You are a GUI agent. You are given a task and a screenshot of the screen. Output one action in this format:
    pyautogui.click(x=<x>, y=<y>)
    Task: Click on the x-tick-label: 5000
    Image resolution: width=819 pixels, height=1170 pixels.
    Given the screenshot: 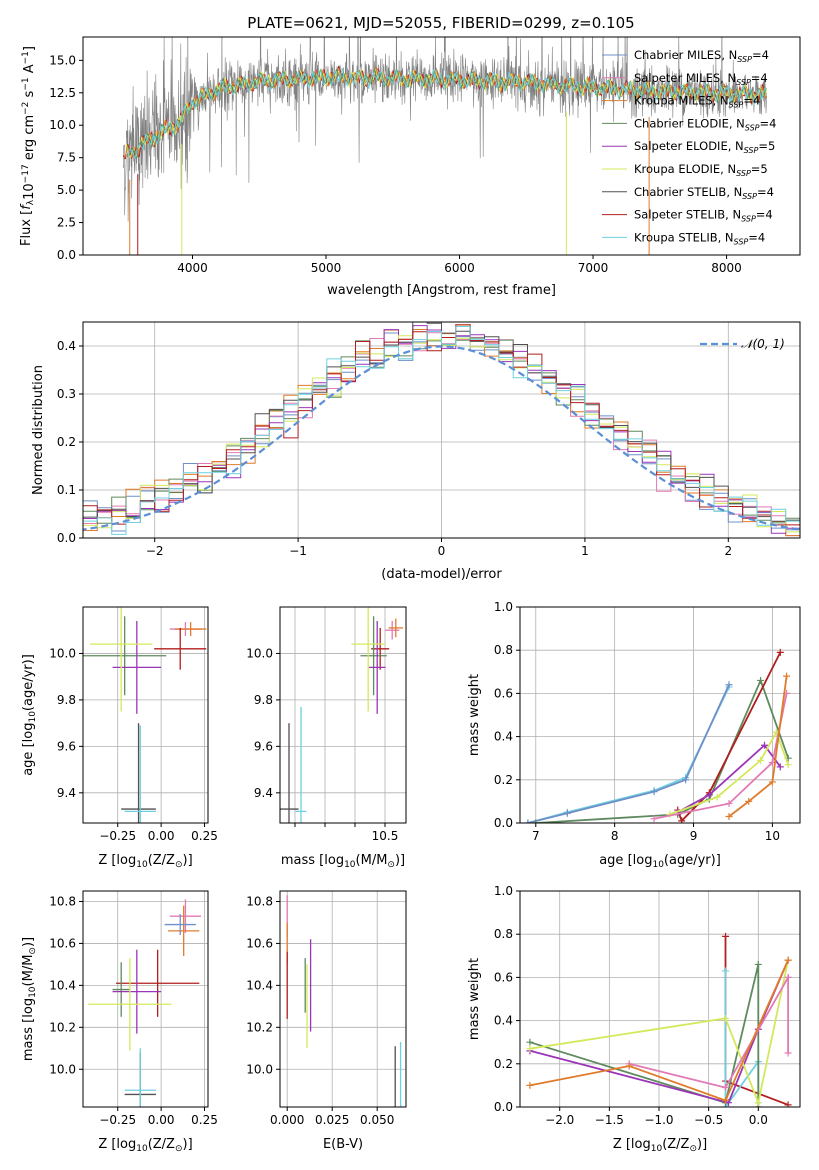 What is the action you would take?
    pyautogui.click(x=326, y=268)
    